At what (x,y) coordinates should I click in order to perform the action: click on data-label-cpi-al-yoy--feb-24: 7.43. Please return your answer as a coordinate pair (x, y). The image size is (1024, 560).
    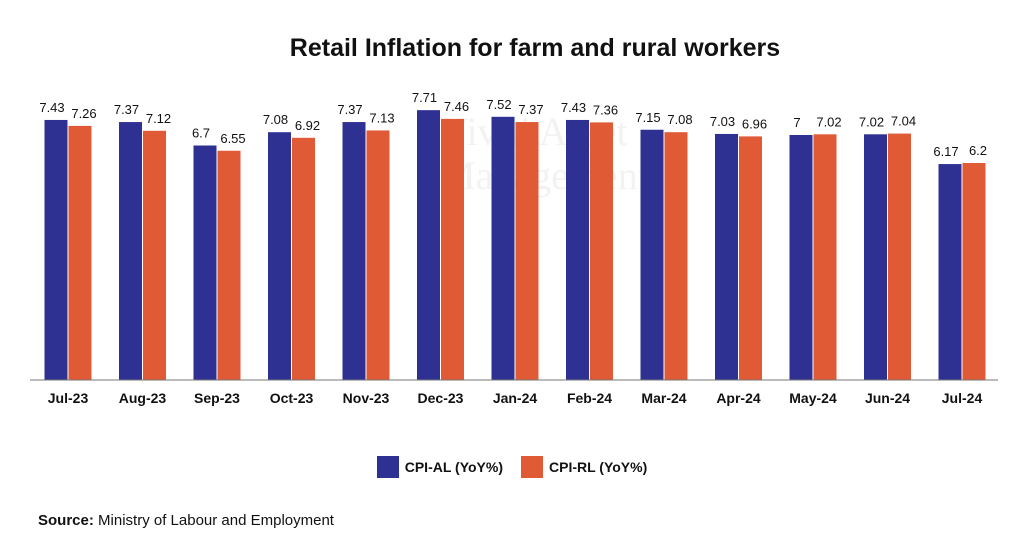
    Looking at the image, I should click on (573, 107).